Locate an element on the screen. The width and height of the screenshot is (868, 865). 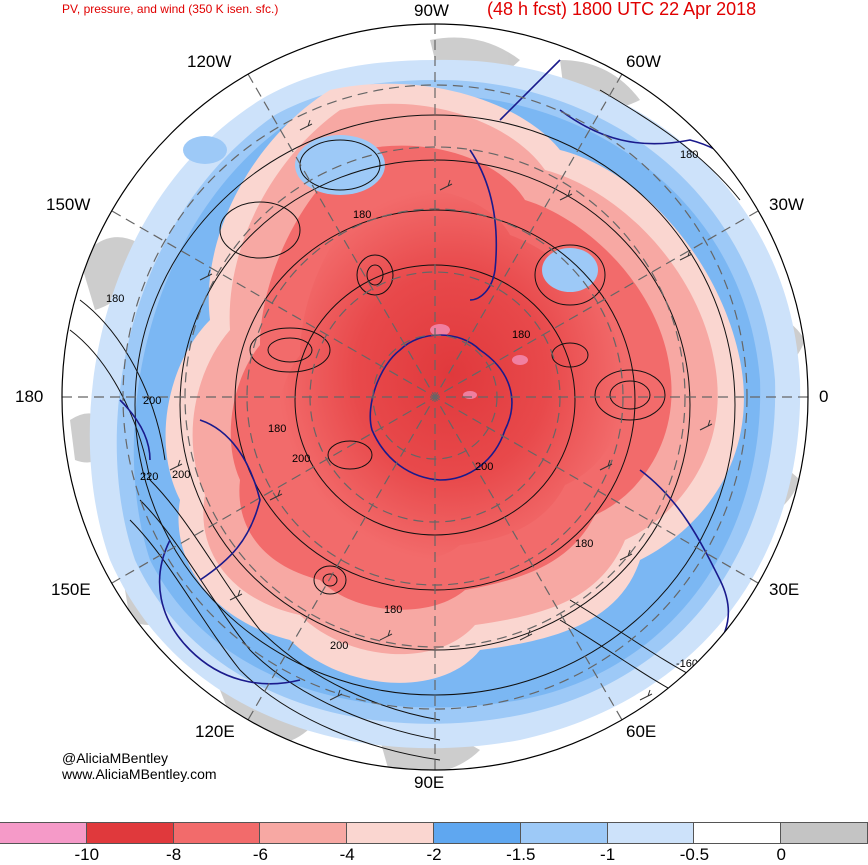
lon-label-90e: 90E is located at coordinates (429, 782).